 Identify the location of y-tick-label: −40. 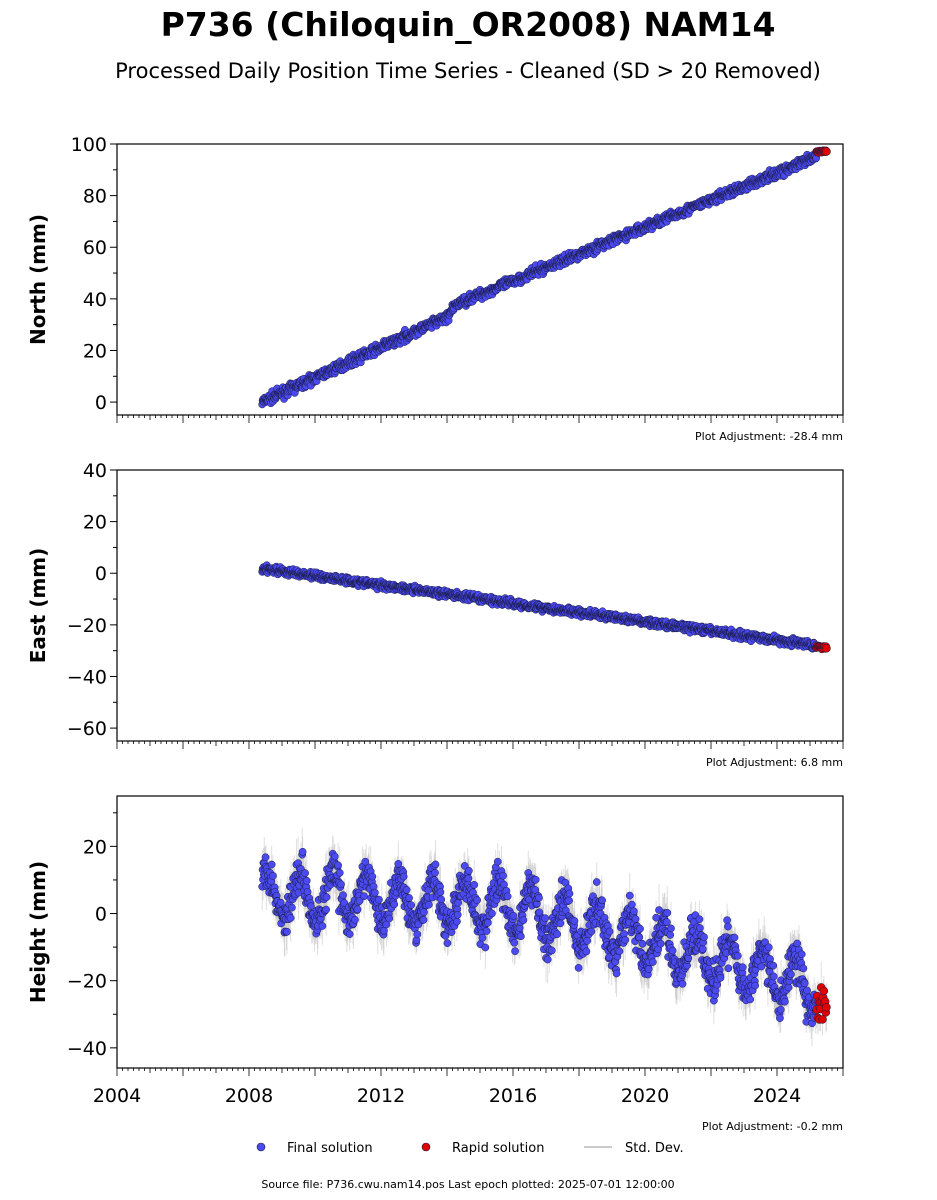
(87, 677).